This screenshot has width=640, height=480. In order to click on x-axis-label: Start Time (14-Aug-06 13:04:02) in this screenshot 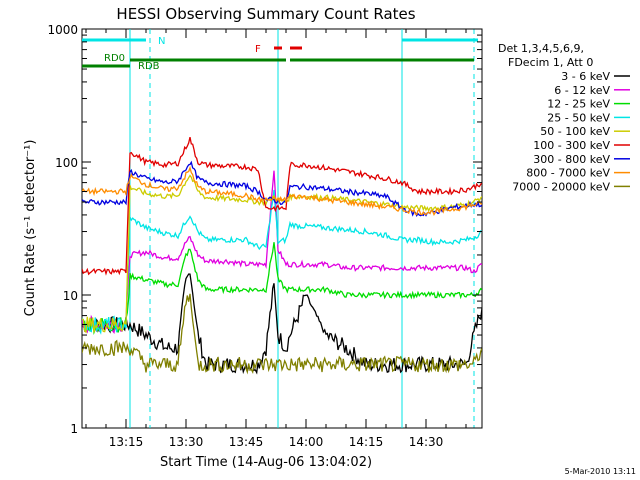, I will do `click(266, 462)`.